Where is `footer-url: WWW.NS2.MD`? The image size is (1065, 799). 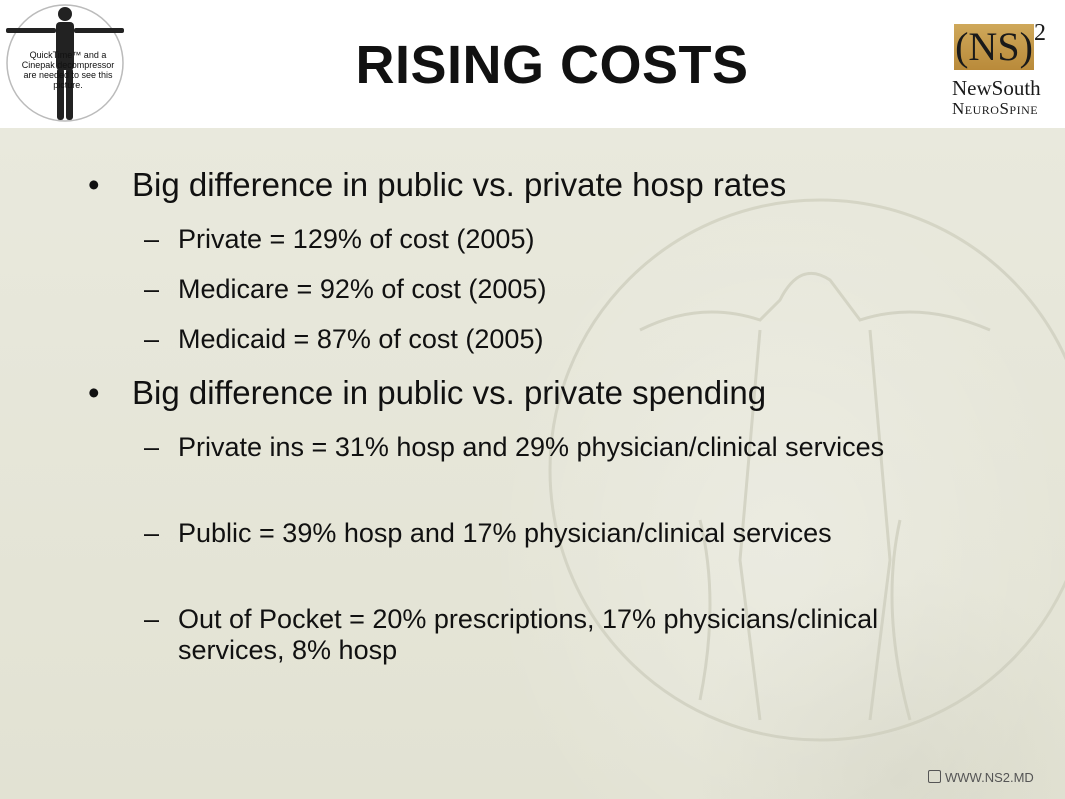
footer-url: WWW.NS2.MD is located at coordinates (981, 777).